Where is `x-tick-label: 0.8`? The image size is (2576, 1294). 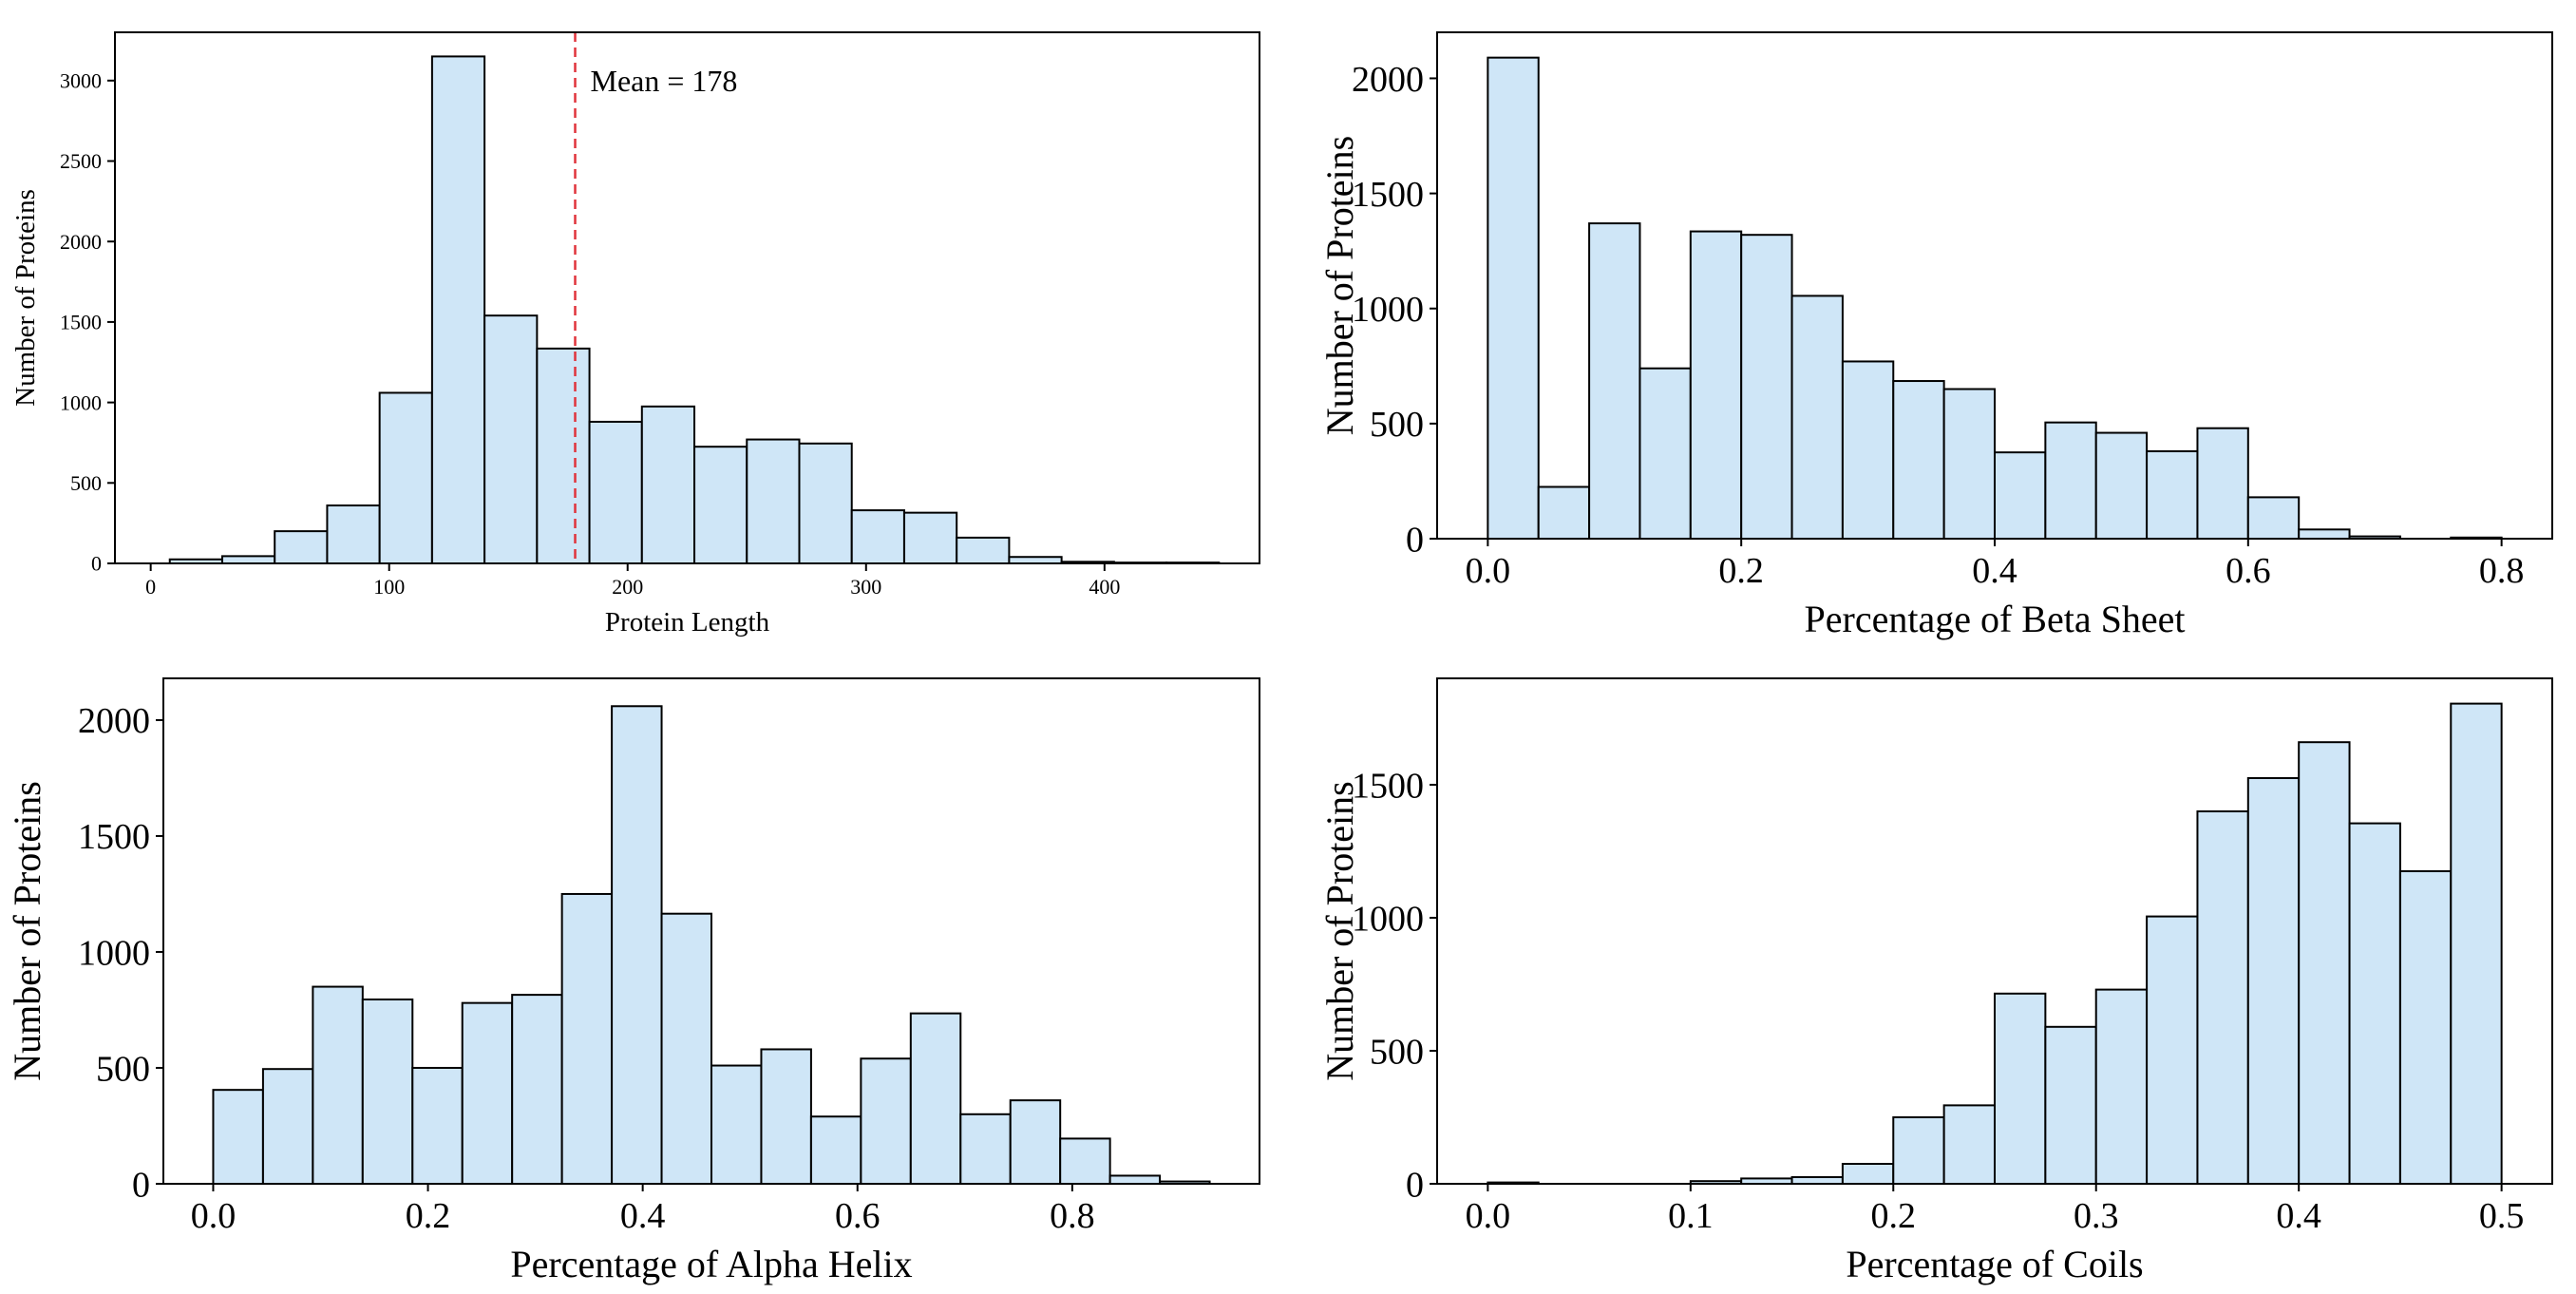
x-tick-label: 0.8 is located at coordinates (2502, 571).